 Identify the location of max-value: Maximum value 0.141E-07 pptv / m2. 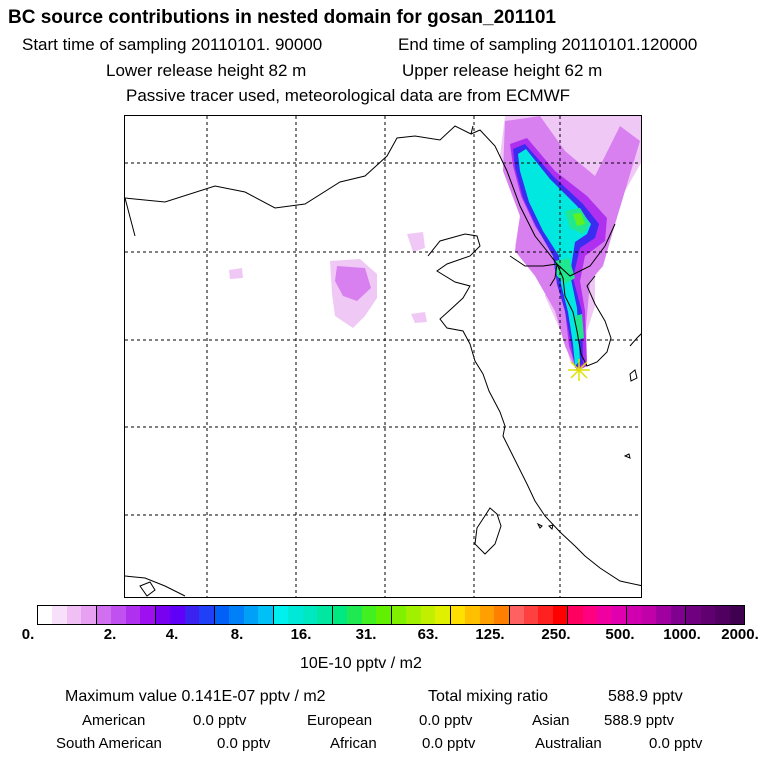
(195, 696).